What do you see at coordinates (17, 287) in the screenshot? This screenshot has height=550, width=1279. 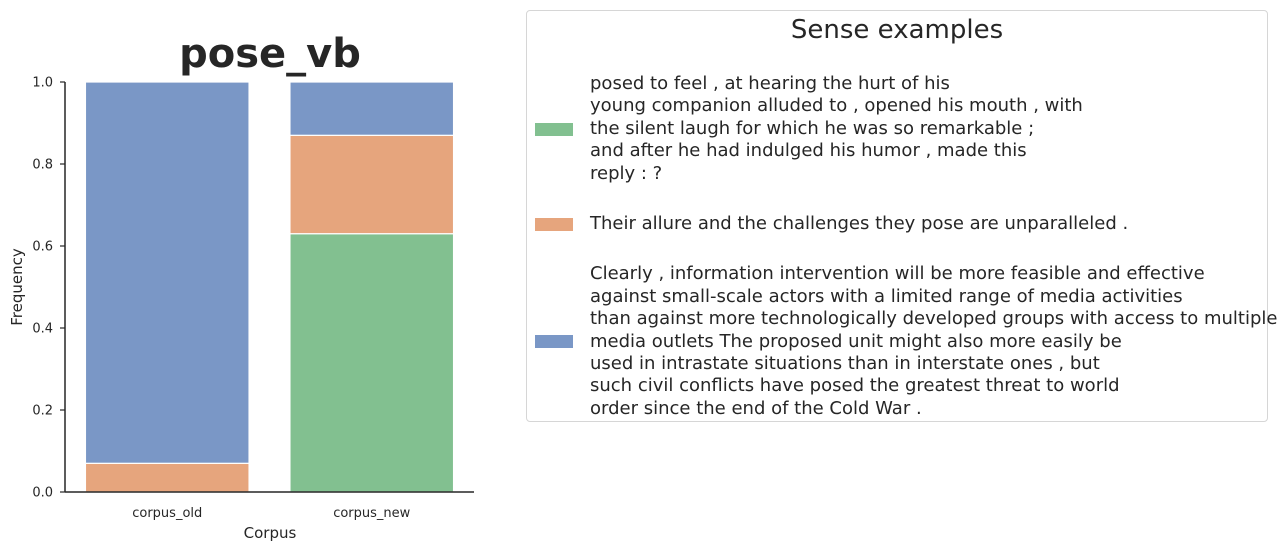 I see `y-axis-label: Frequency` at bounding box center [17, 287].